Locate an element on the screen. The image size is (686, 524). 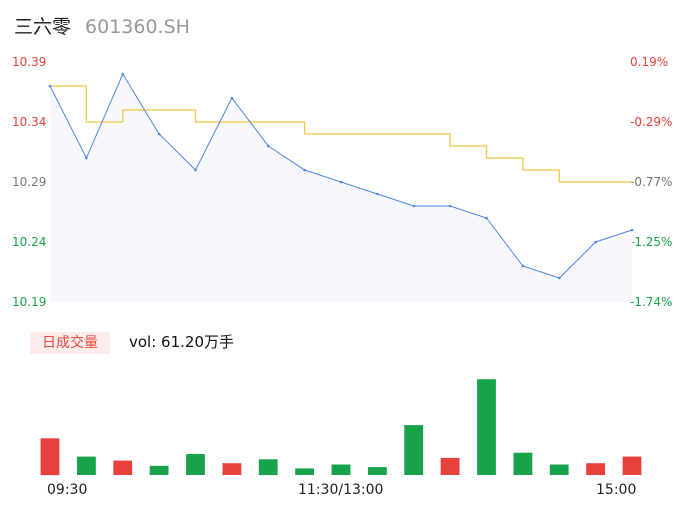
time-tick-label: 11:30/13:00 is located at coordinates (341, 490).